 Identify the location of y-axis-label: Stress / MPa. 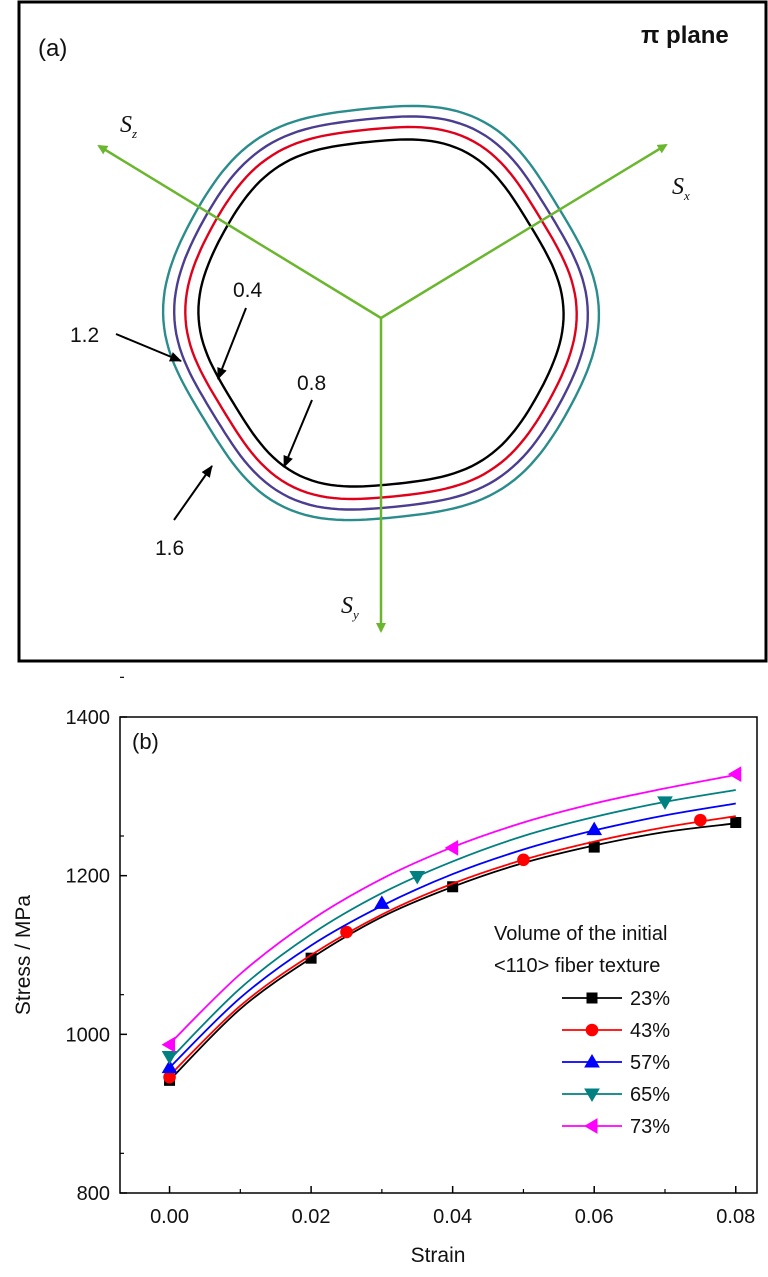
(23, 955).